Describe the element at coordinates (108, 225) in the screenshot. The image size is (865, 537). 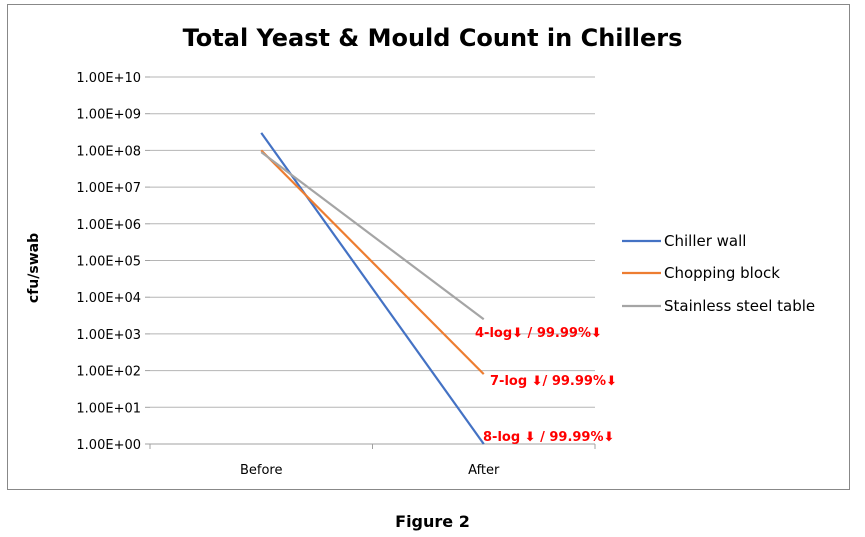
I see `y-tick-label: 1.00E+06` at that location.